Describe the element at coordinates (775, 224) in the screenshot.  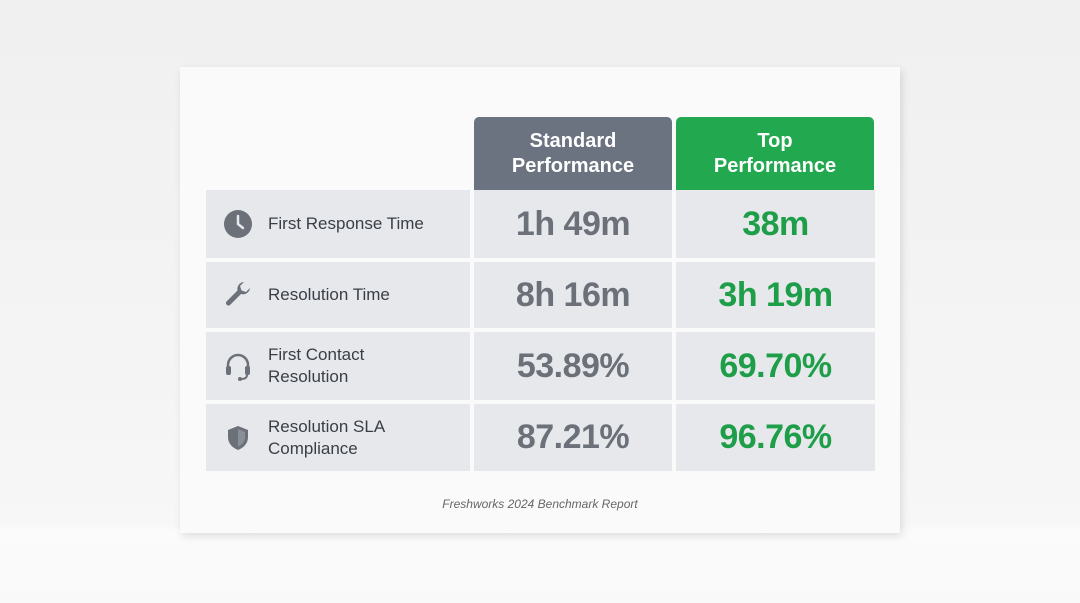
I see `top-value: 38m` at that location.